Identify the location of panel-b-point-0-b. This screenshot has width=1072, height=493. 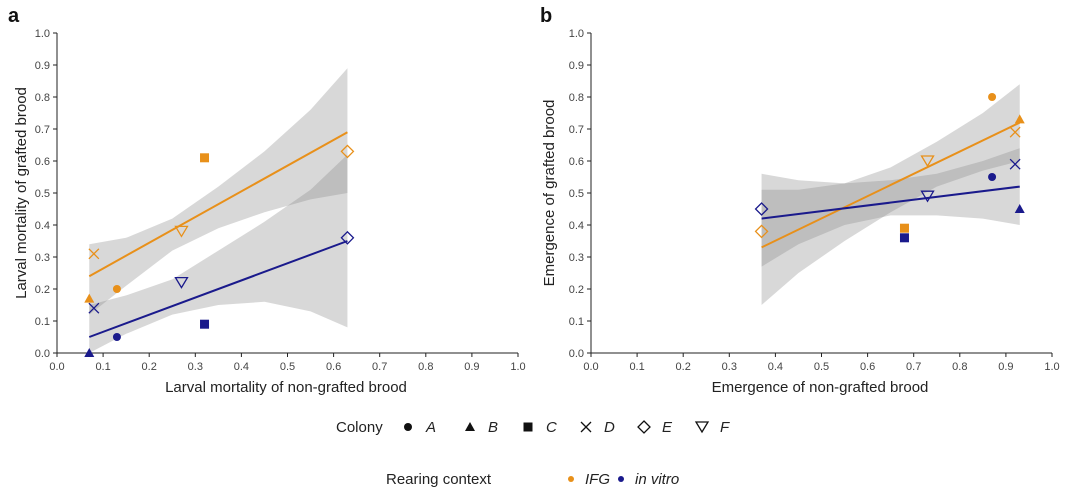
(1019, 119).